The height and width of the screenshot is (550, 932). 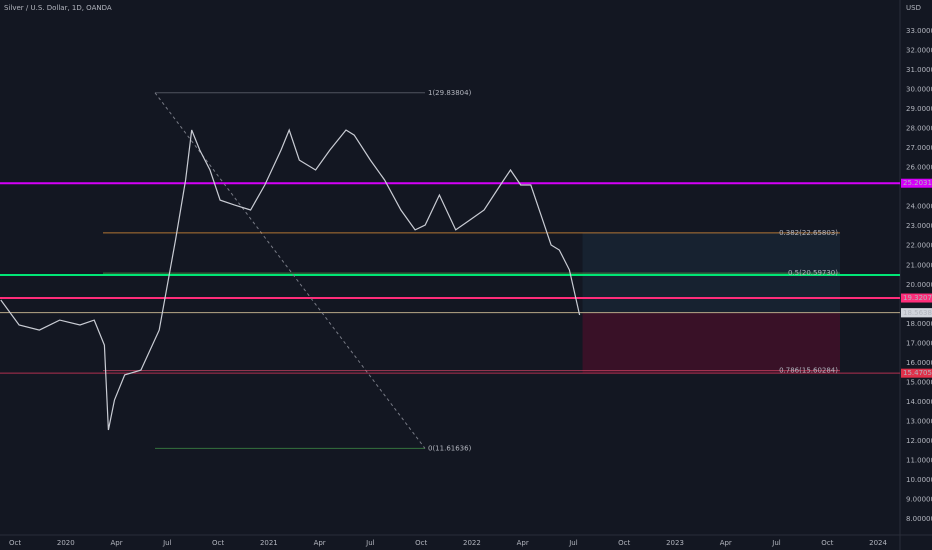 What do you see at coordinates (919, 109) in the screenshot?
I see `y-tick-label: 29.00000` at bounding box center [919, 109].